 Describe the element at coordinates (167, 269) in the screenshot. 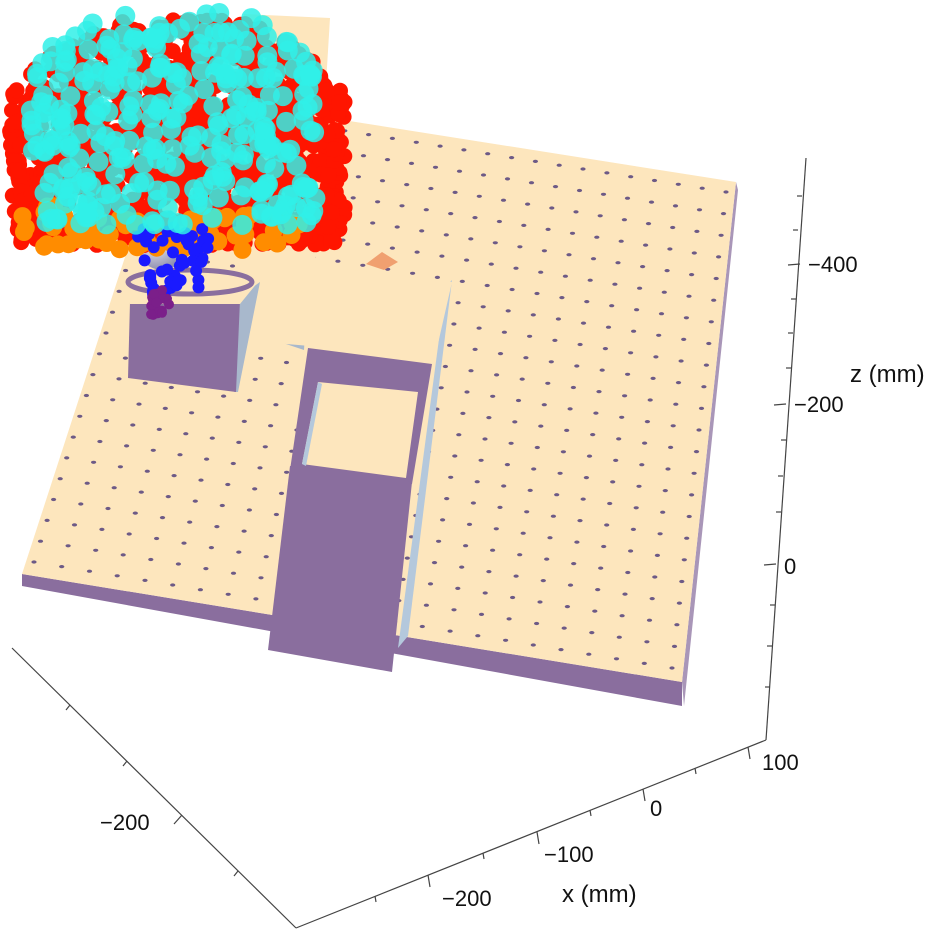

I see `blue-point` at that location.